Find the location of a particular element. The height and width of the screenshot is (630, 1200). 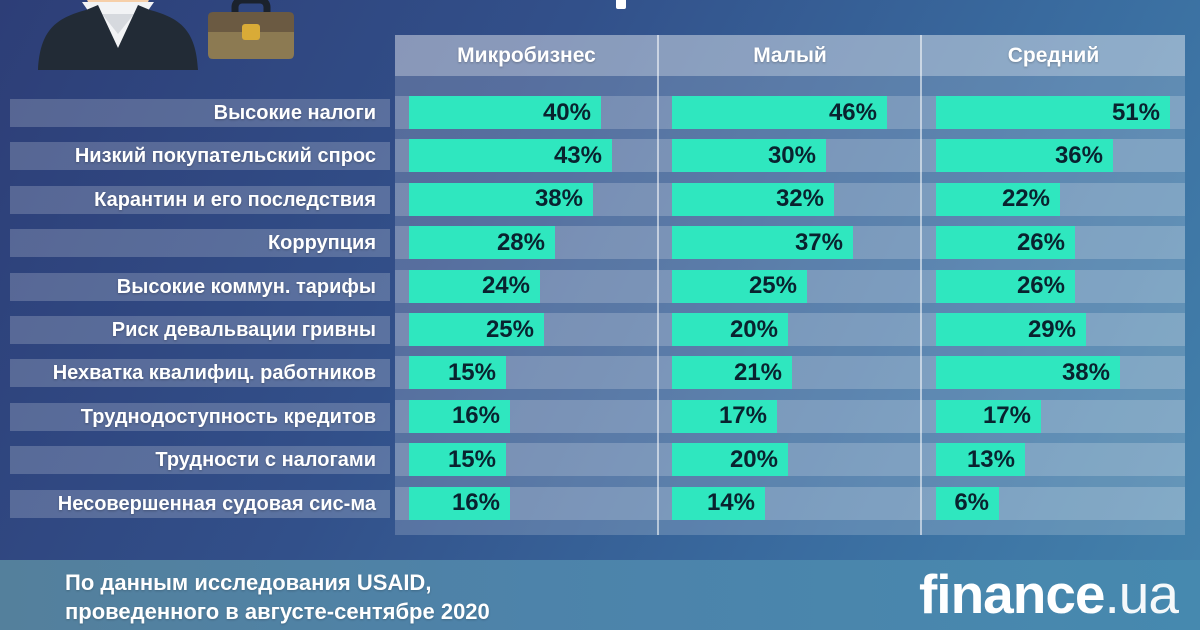

row-track: 24% is located at coordinates (526, 286).